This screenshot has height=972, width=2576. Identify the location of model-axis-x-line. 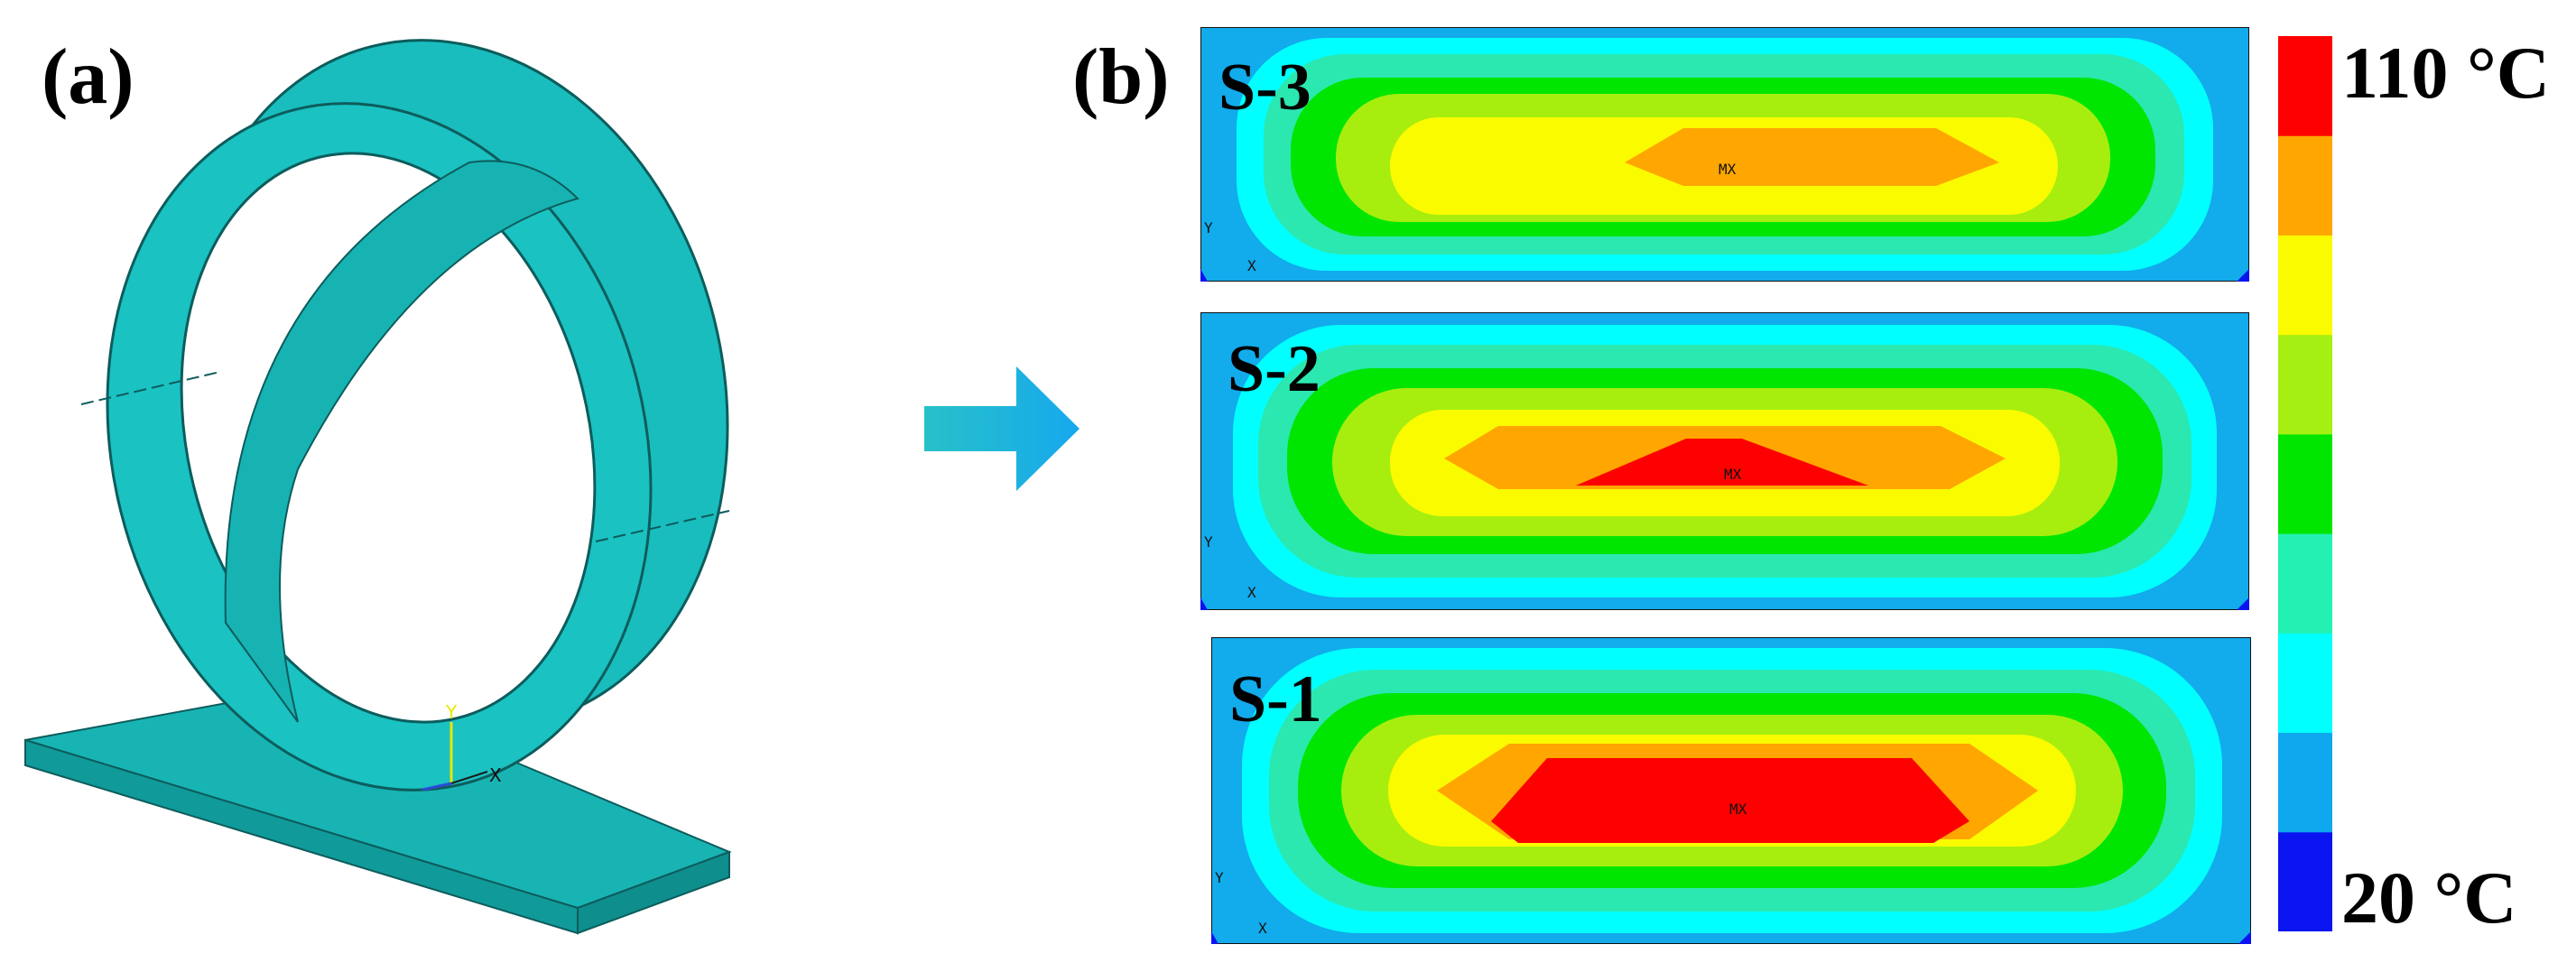
(469, 777).